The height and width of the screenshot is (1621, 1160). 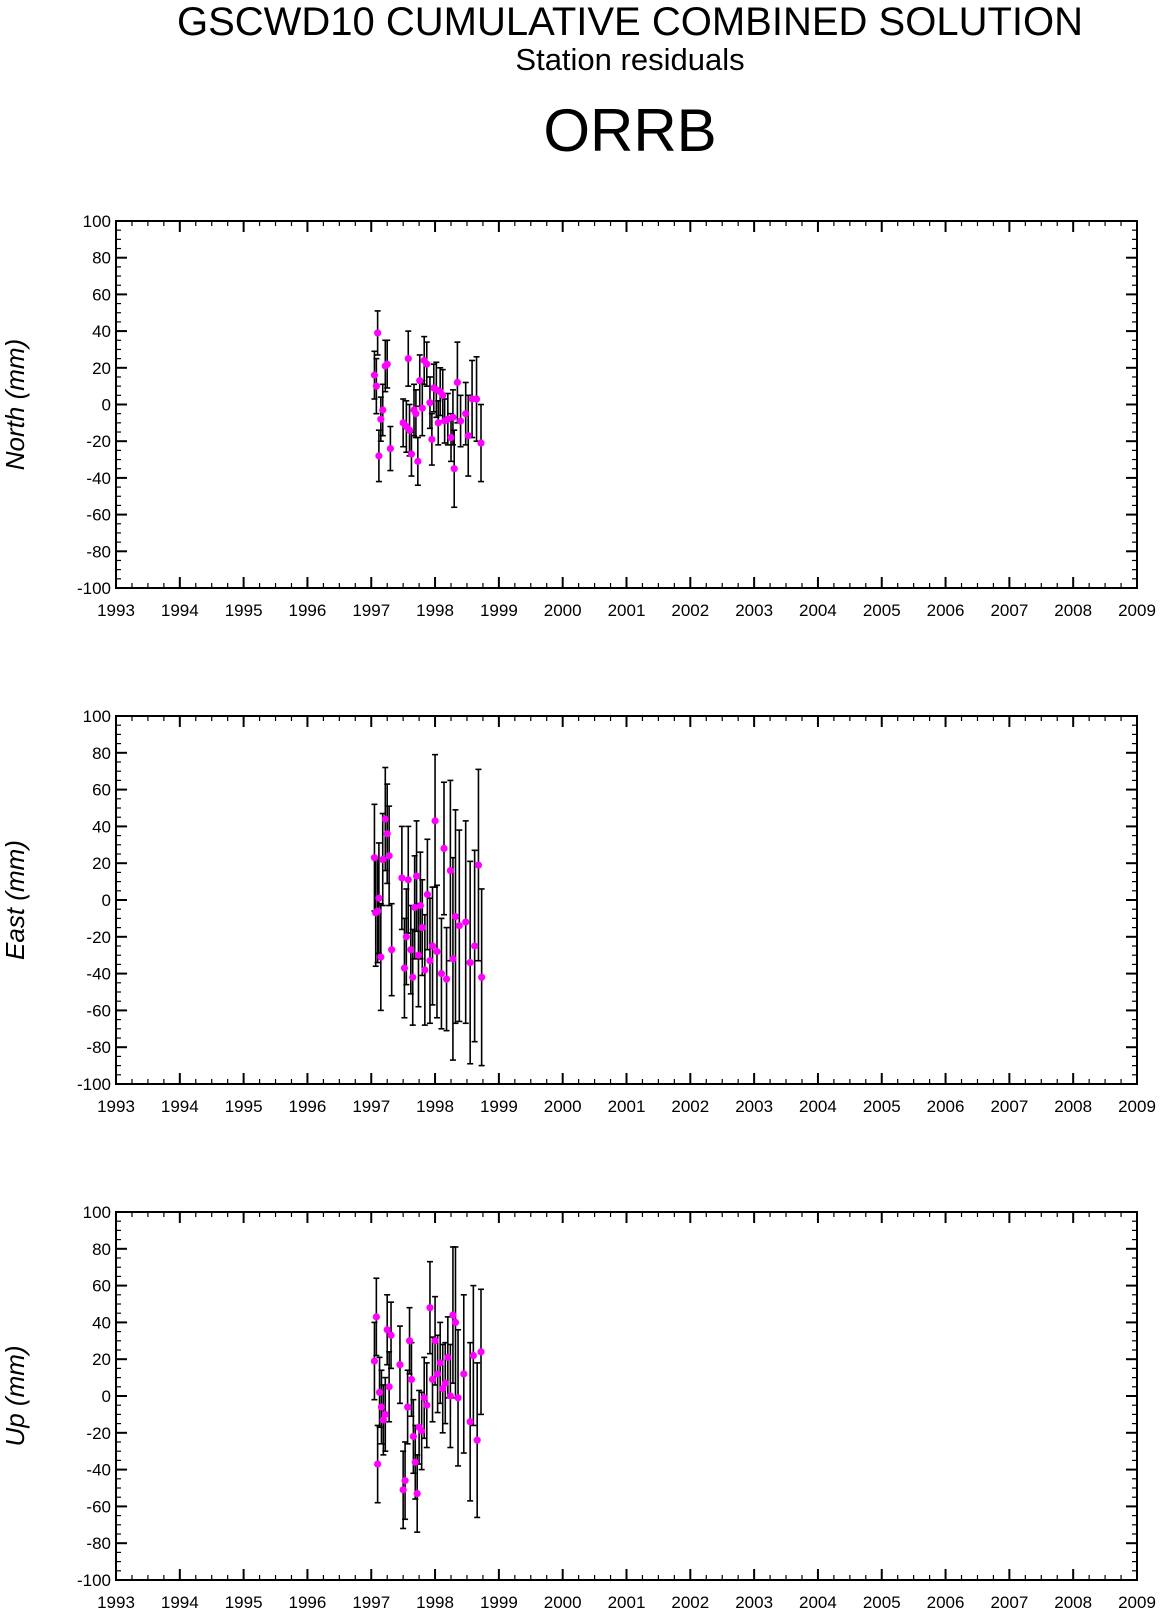 What do you see at coordinates (106, 1396) in the screenshot?
I see `y-tick-label: 0` at bounding box center [106, 1396].